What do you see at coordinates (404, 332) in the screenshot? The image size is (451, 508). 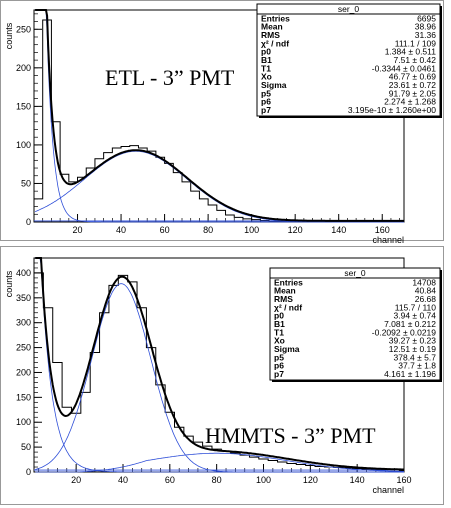 I see `stats-row-value: -0.2092 ± 0.0219` at bounding box center [404, 332].